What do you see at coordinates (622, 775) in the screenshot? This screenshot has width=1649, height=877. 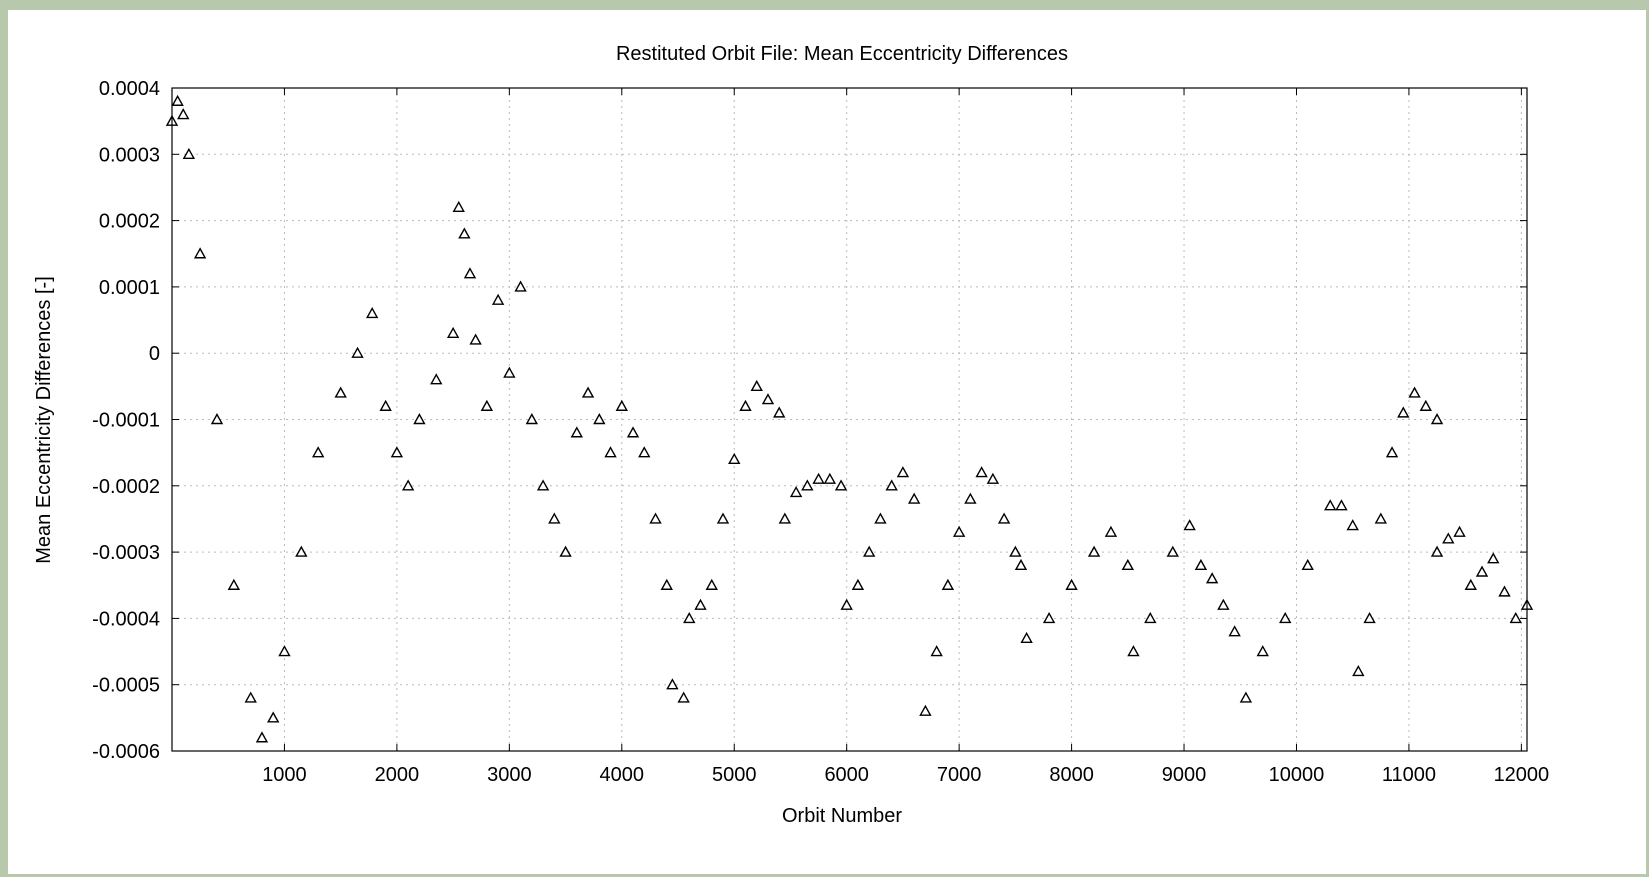 I see `x-tick-label: 4000` at bounding box center [622, 775].